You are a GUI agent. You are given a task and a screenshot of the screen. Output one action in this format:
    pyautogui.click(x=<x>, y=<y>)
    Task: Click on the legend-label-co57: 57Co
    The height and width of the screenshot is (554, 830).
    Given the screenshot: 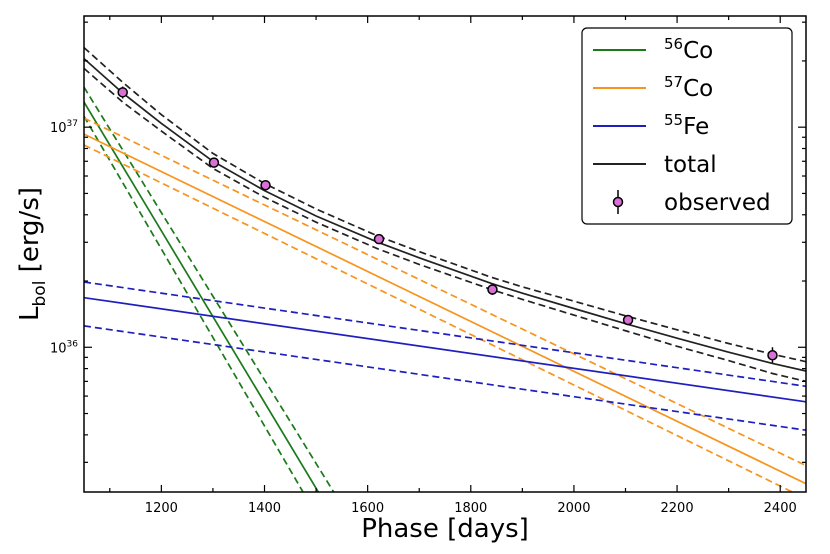 What is the action you would take?
    pyautogui.click(x=688, y=87)
    